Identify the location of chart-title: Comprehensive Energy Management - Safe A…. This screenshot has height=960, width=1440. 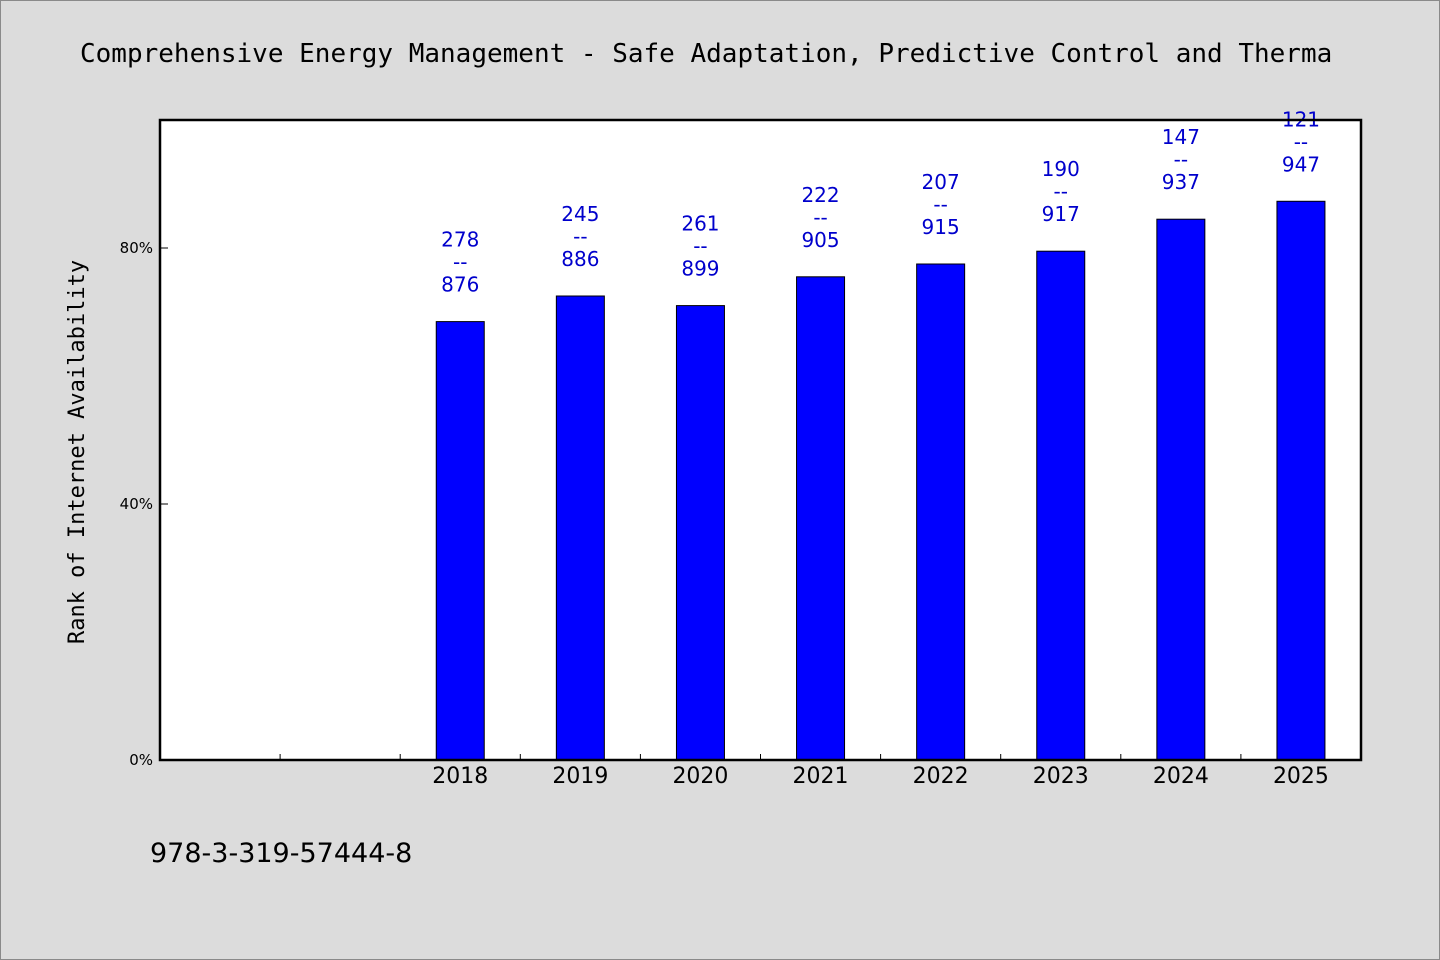
(706, 54).